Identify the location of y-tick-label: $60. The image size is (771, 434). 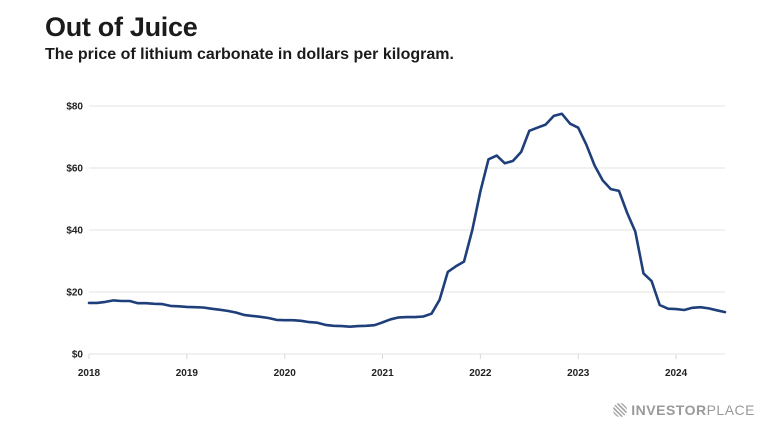
(74, 169).